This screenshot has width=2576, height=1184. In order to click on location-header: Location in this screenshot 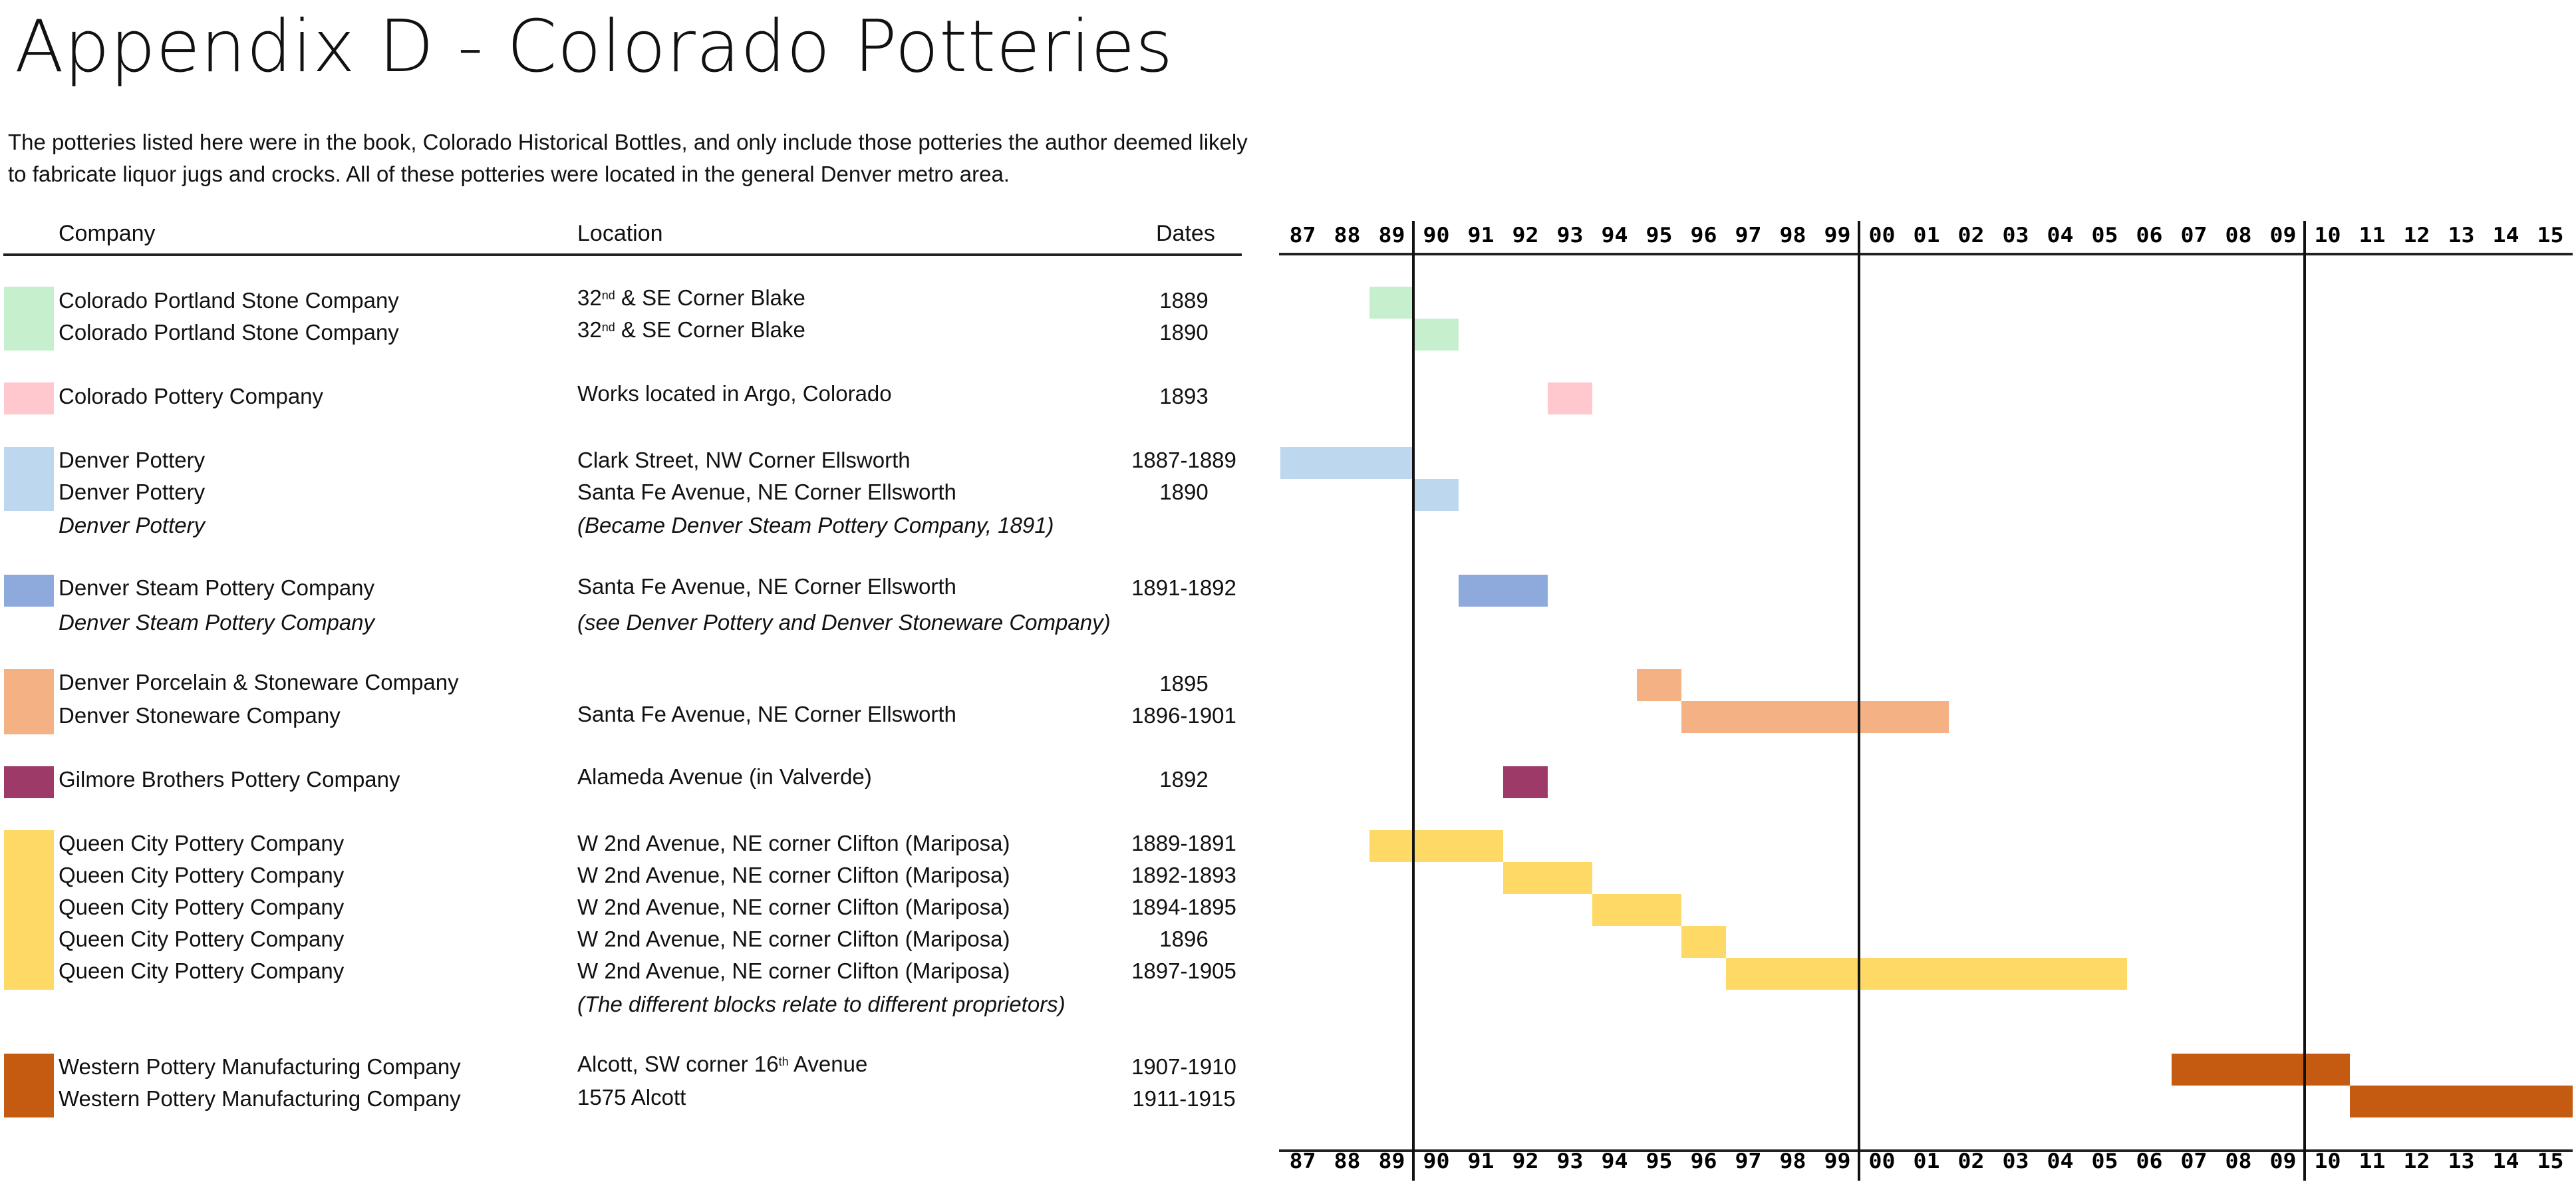, I will do `click(620, 234)`.